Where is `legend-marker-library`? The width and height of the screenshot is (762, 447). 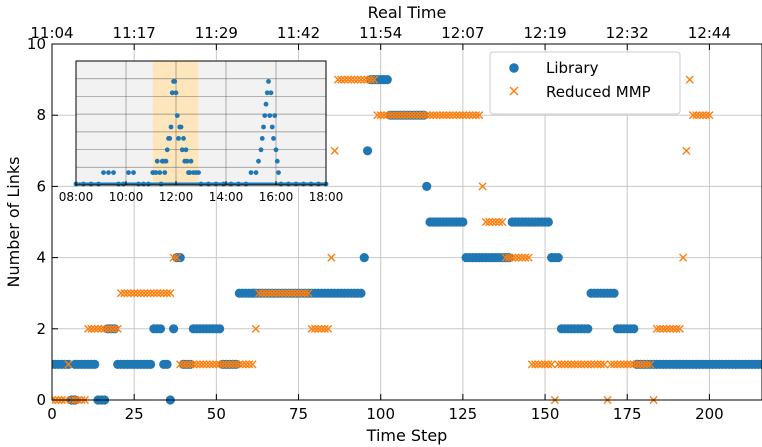 legend-marker-library is located at coordinates (514, 68).